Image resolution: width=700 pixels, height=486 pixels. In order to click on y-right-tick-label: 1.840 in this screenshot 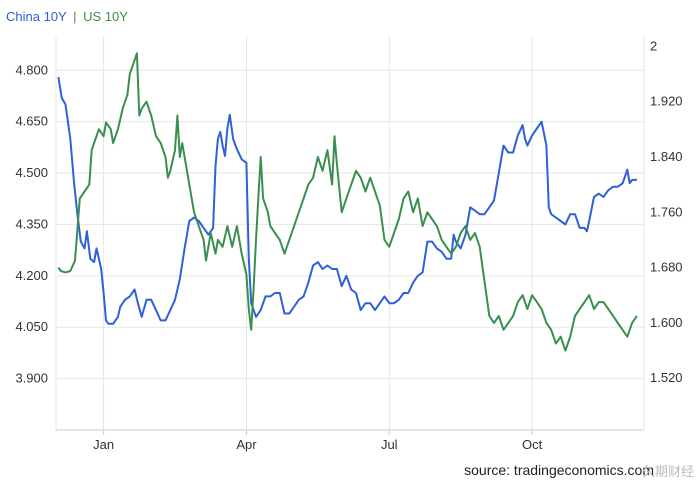, I will do `click(666, 156)`.